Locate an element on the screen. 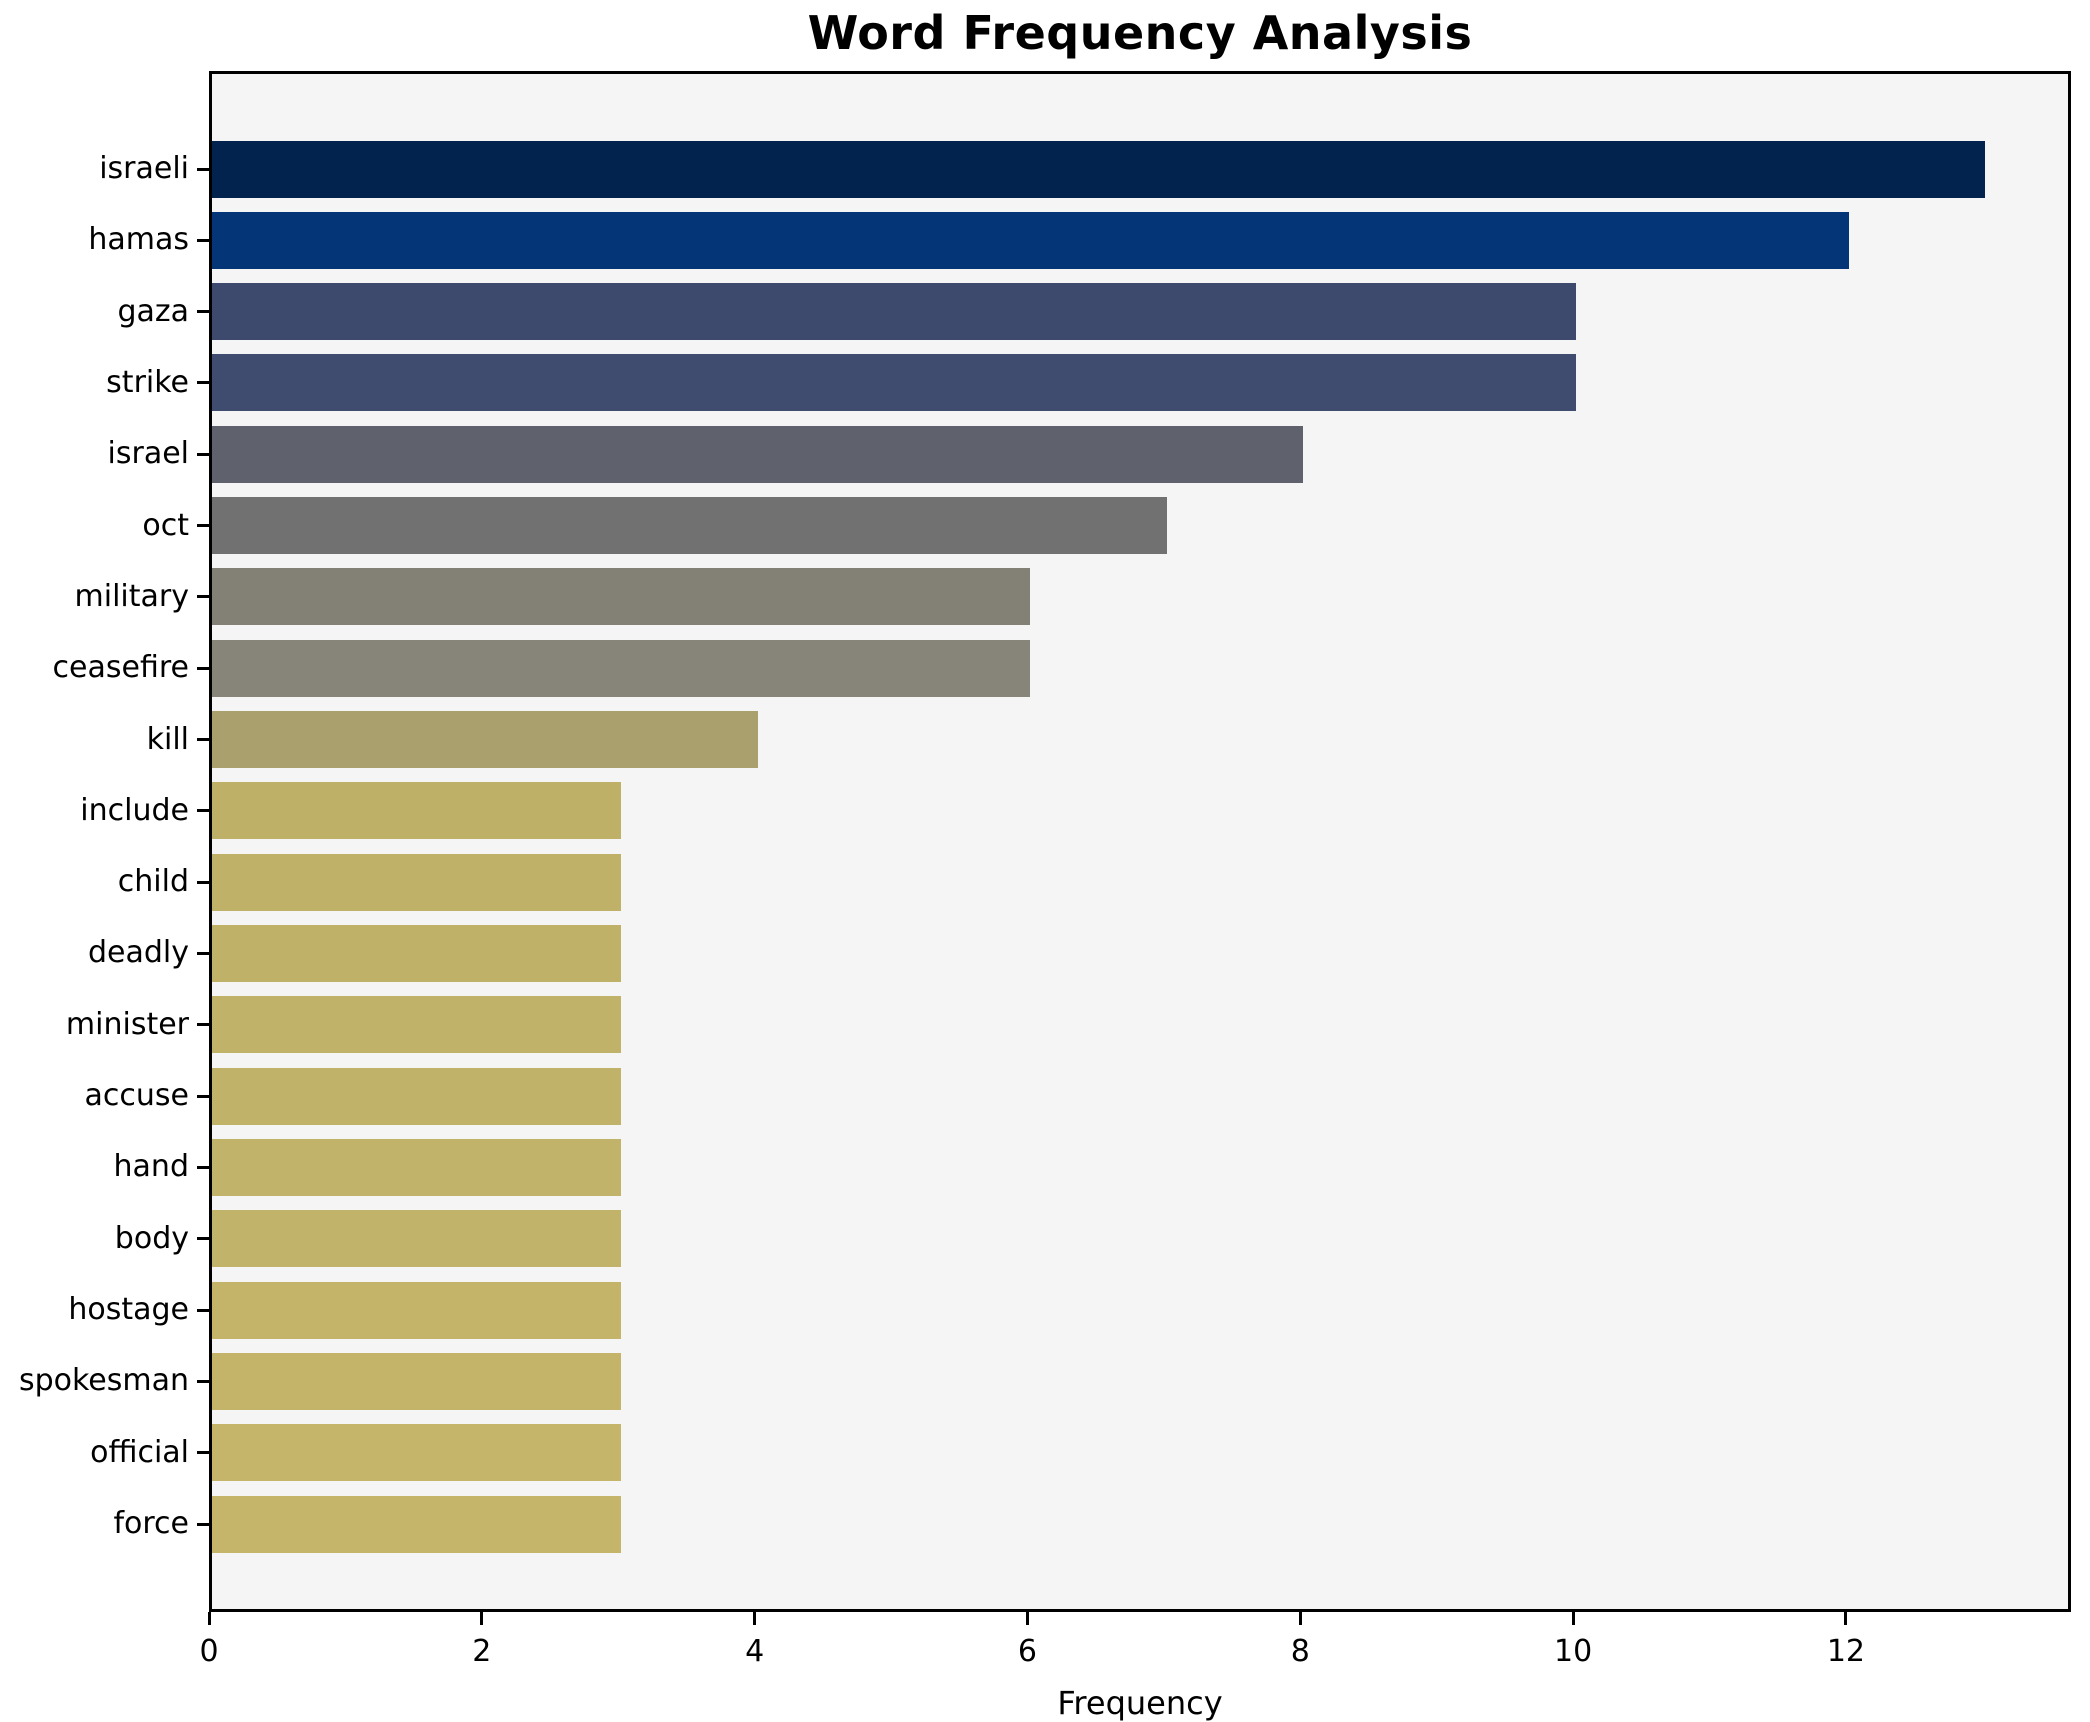 The width and height of the screenshot is (2090, 1722). bar-force is located at coordinates (417, 1524).